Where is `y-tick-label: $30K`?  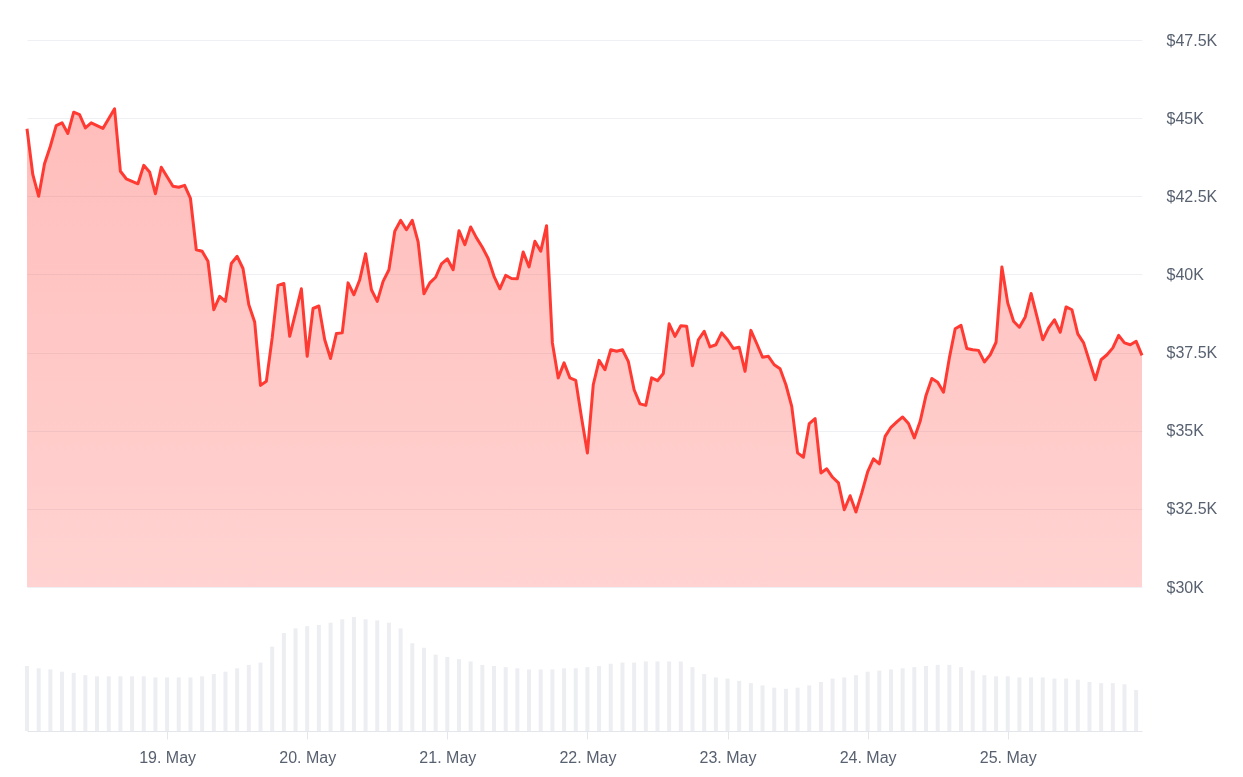 y-tick-label: $30K is located at coordinates (1185, 587).